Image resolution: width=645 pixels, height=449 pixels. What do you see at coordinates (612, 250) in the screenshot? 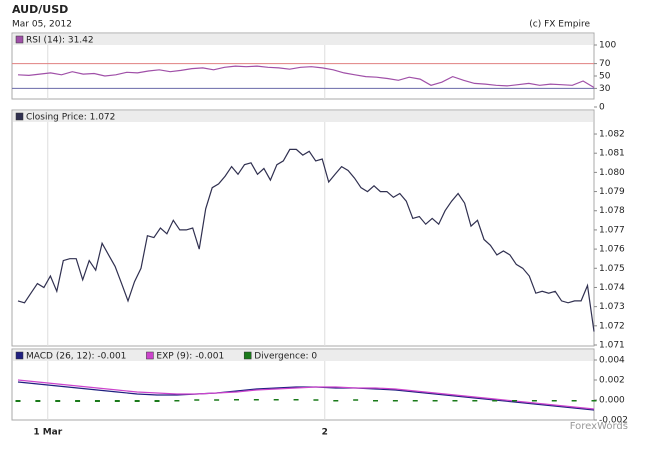
I see `y-tick-label: 1.076` at bounding box center [612, 250].